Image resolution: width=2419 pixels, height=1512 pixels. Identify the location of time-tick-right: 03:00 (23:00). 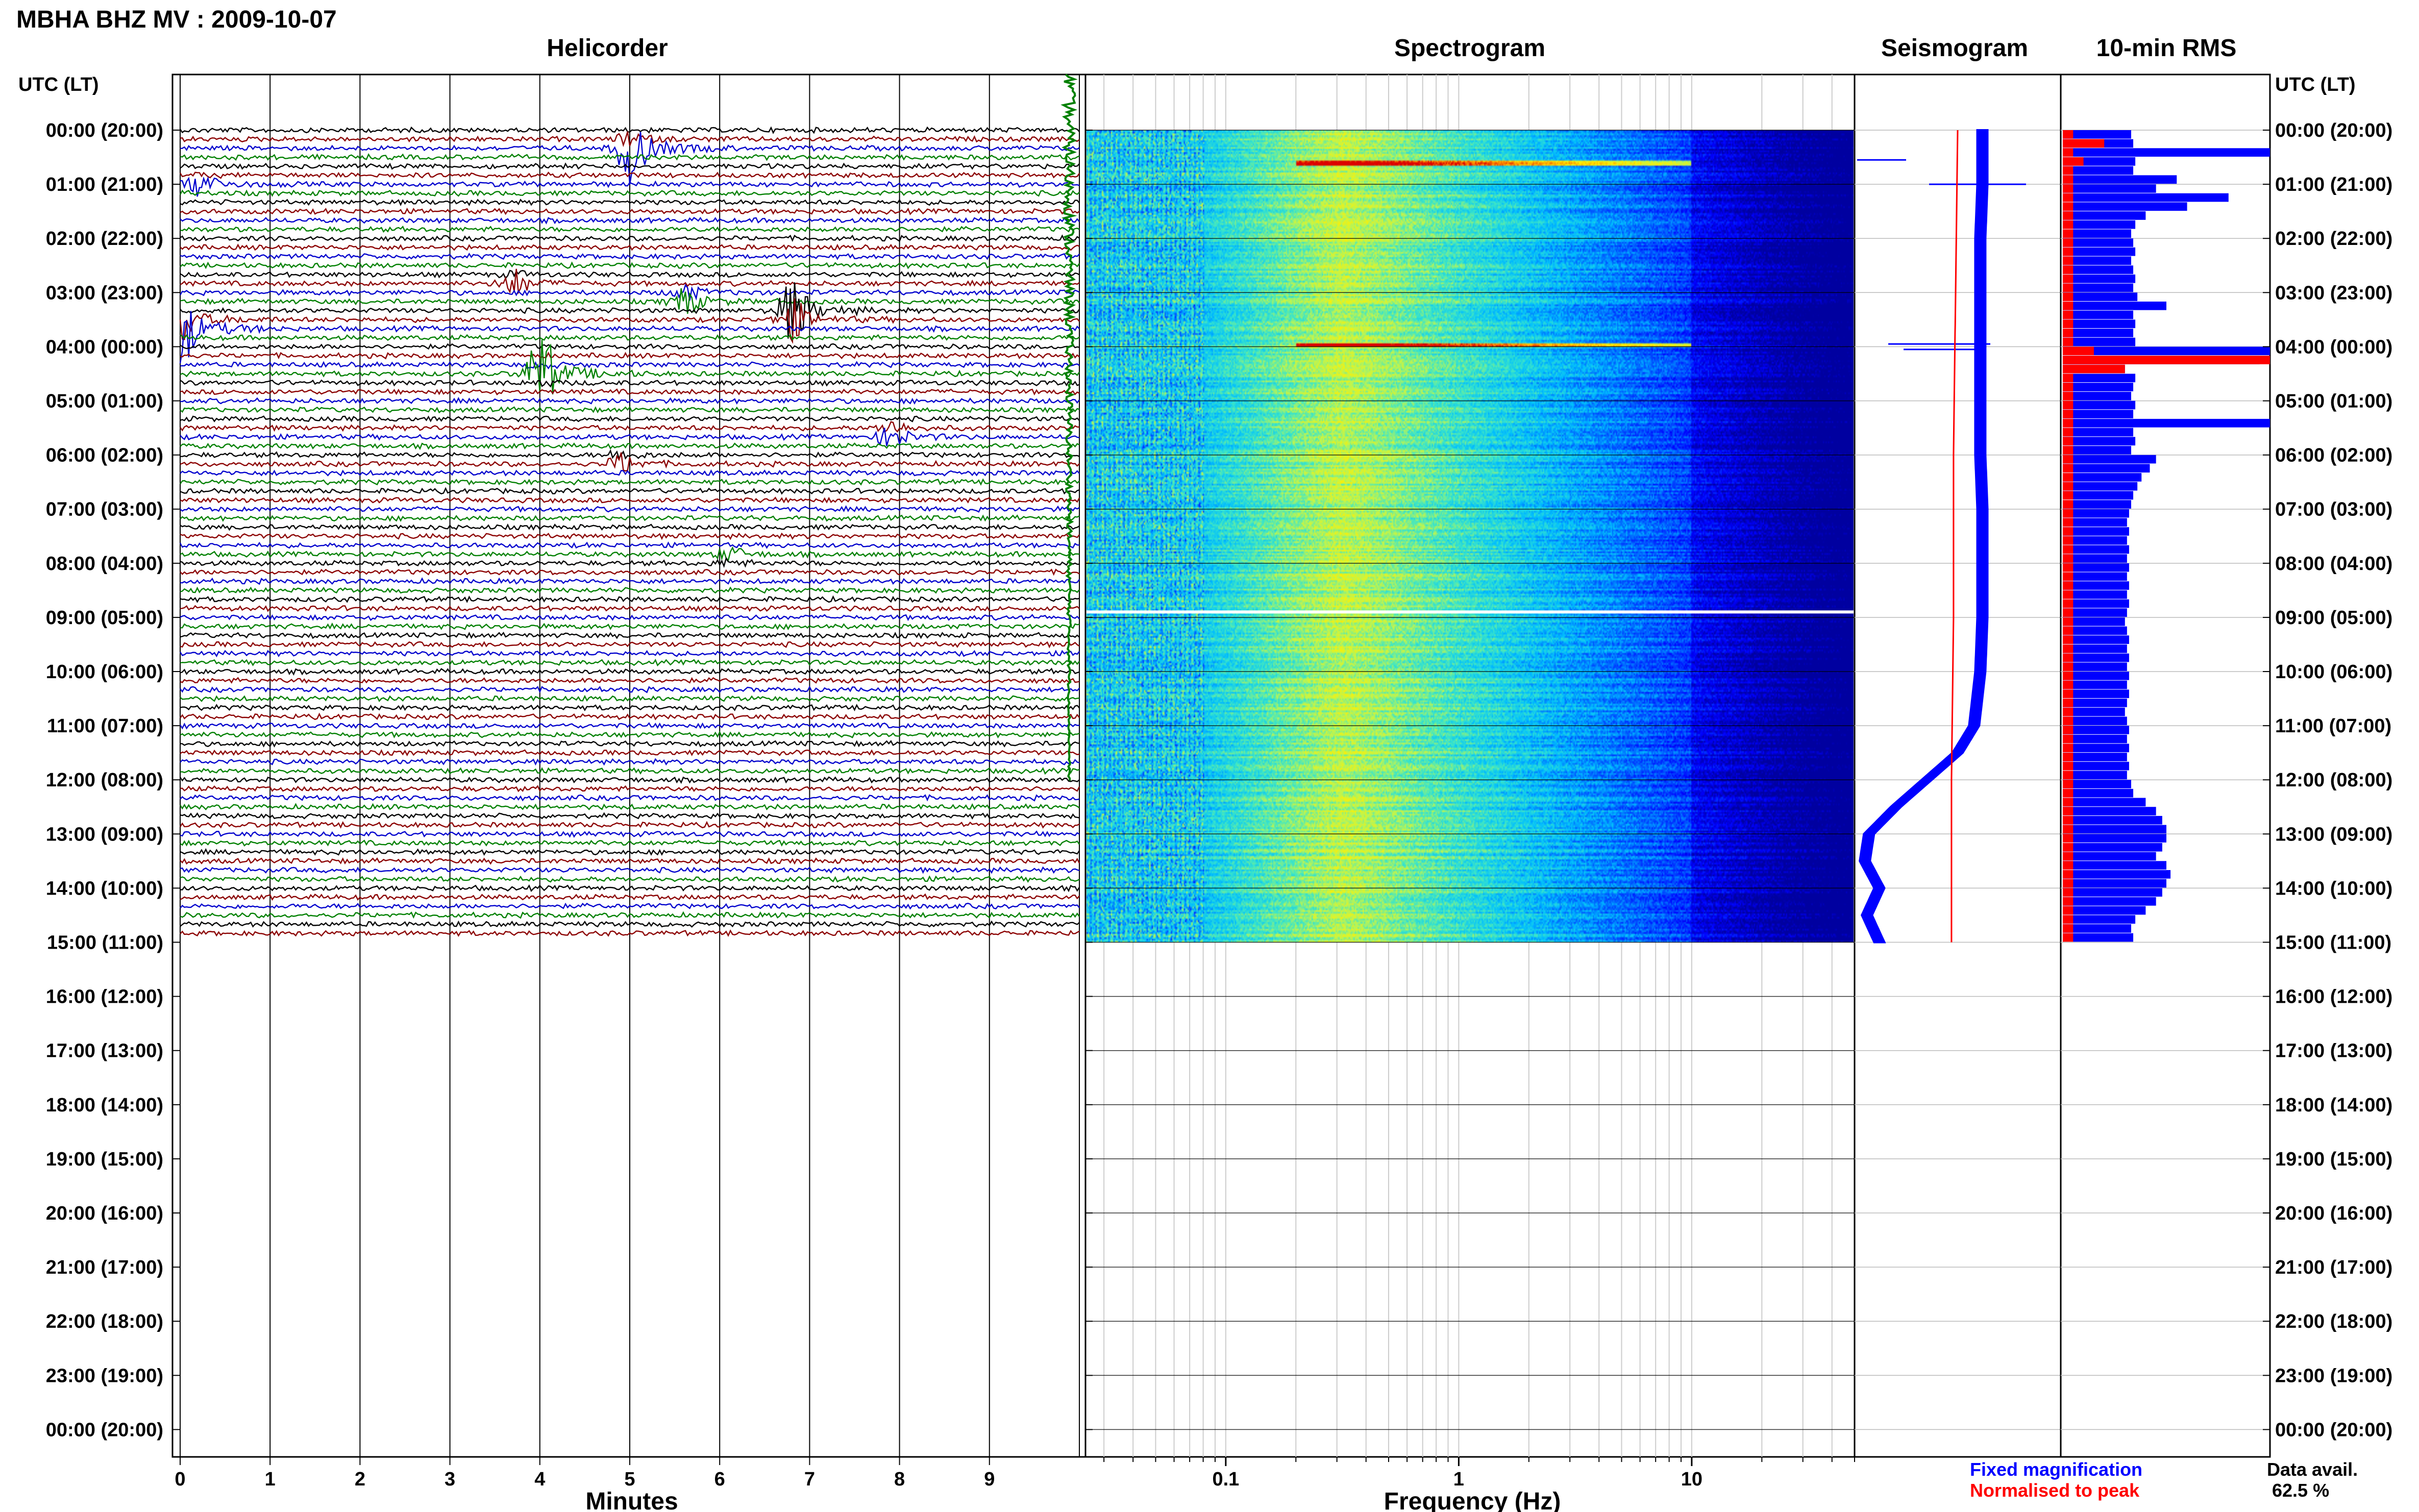
(2333, 293).